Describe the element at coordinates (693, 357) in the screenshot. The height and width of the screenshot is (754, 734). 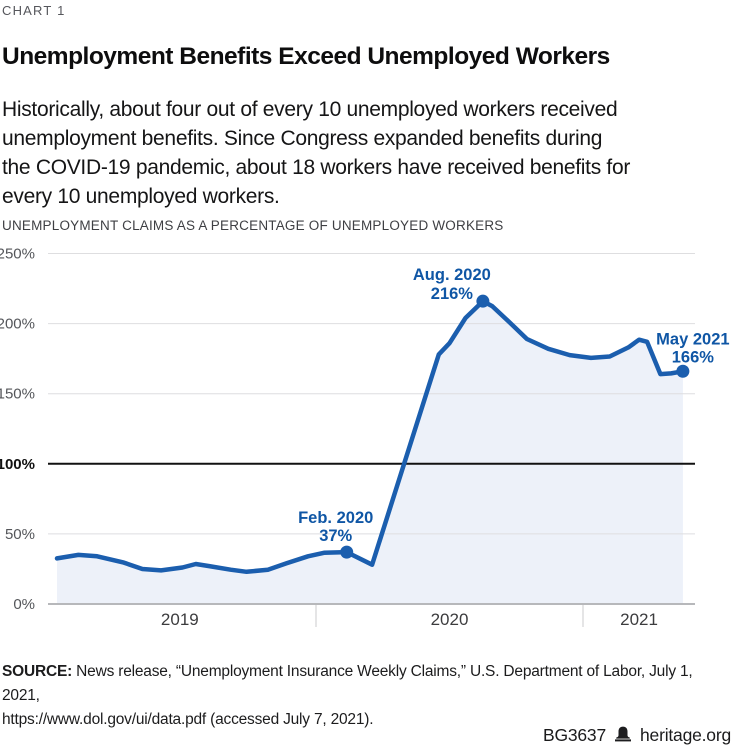
I see `annotation-value: 166%` at that location.